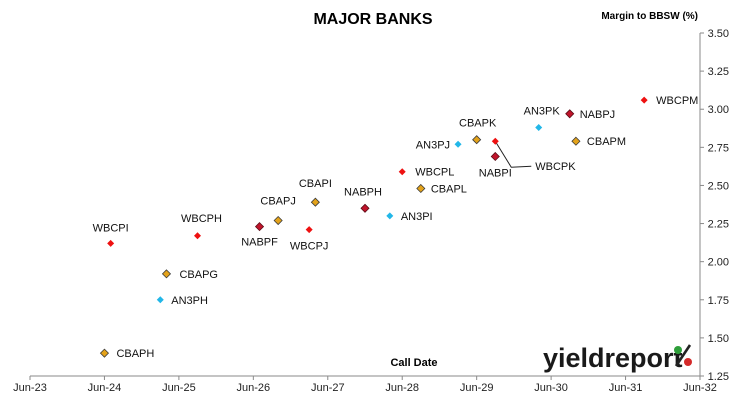 This screenshot has width=730, height=400. Describe the element at coordinates (433, 145) in the screenshot. I see `point-label-an3pj: AN3PJ` at that location.